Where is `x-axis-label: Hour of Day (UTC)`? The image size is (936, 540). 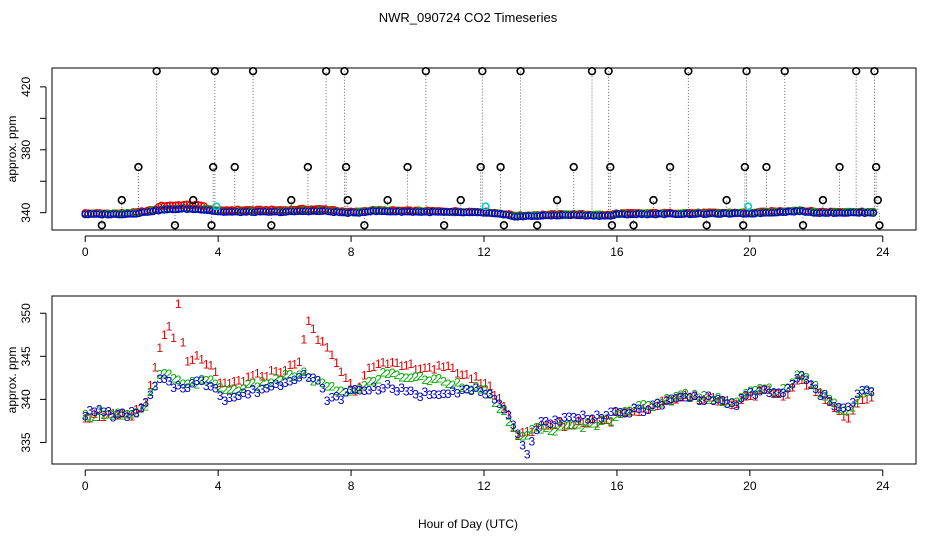
x-axis-label: Hour of Day (UTC) is located at coordinates (468, 524).